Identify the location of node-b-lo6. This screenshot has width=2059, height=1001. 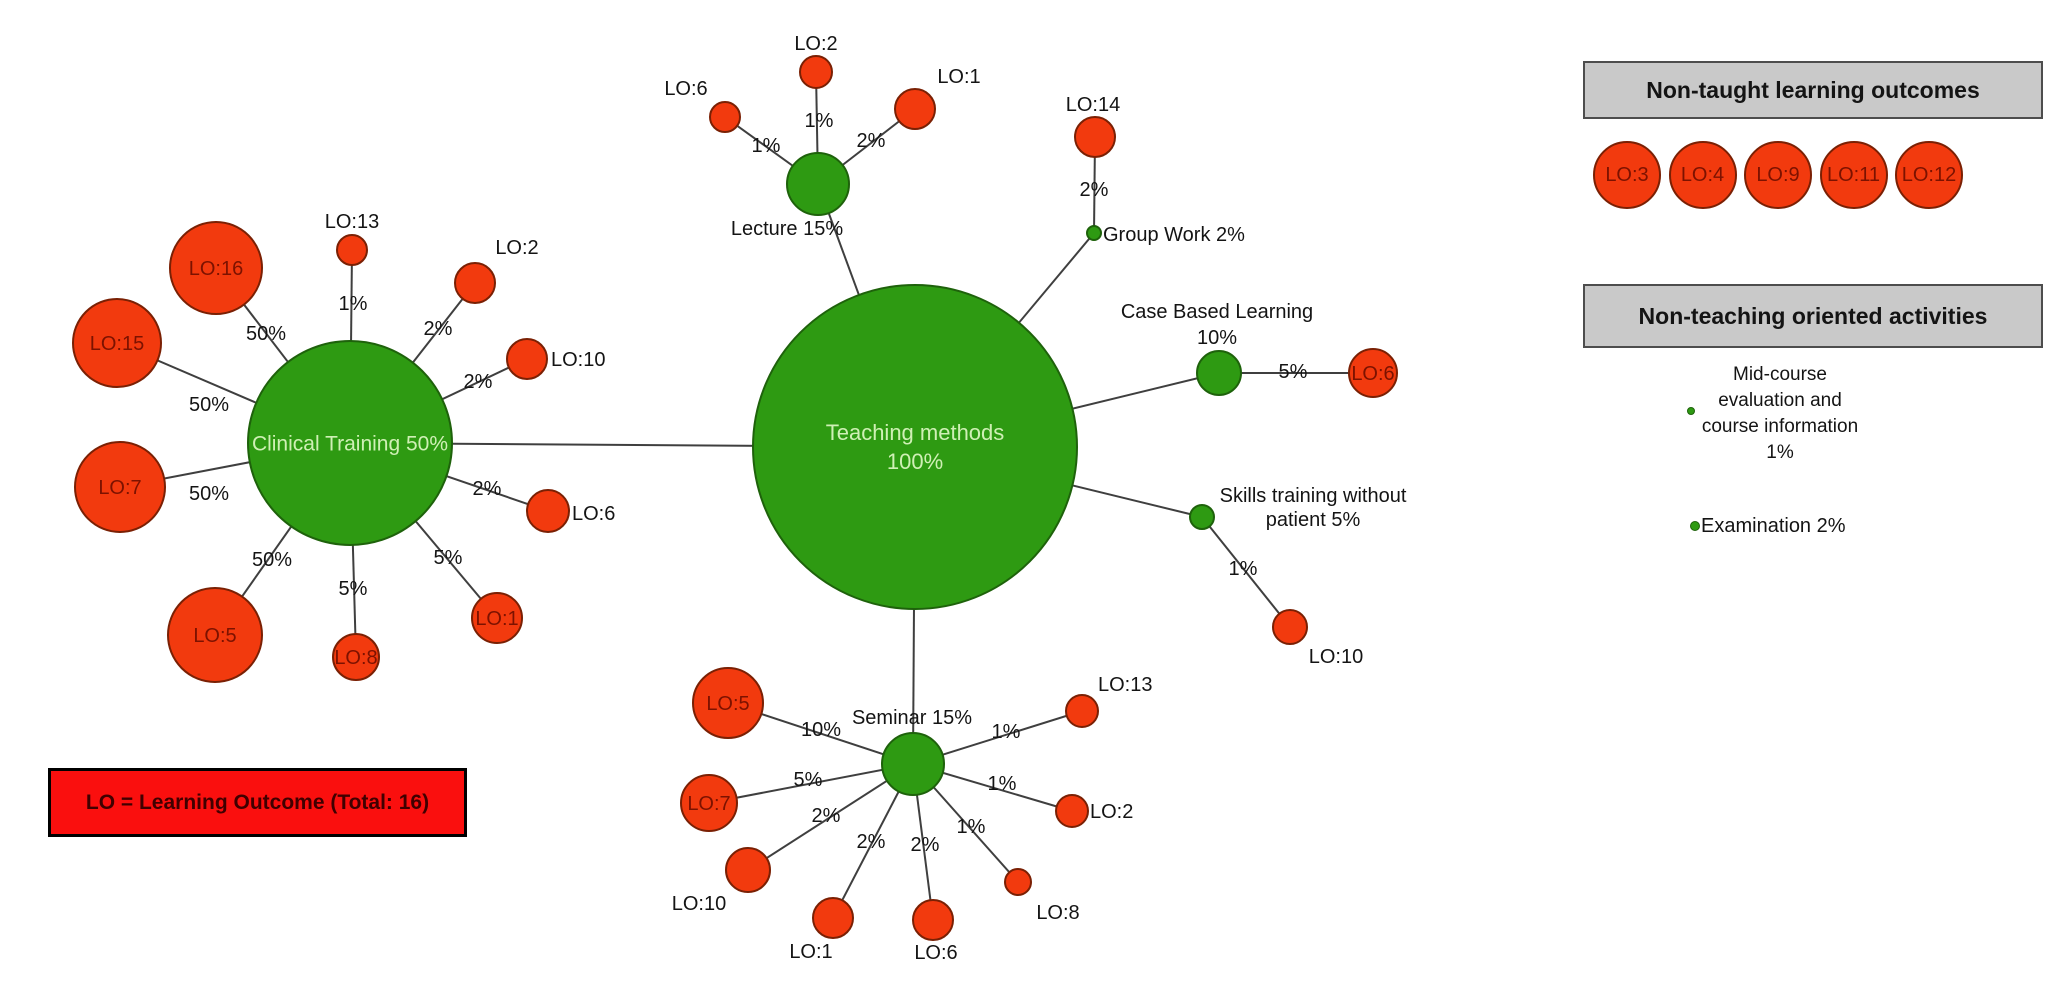
(1373, 373).